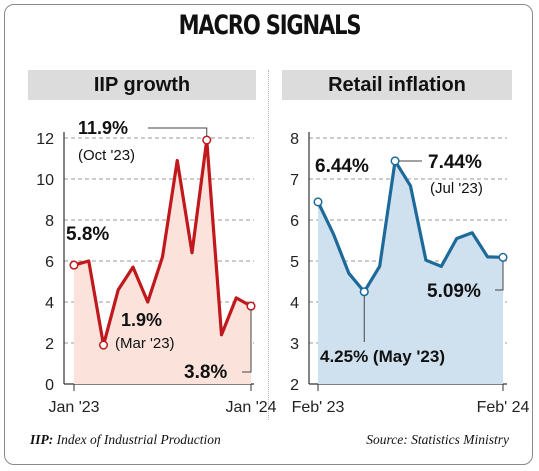 Image resolution: width=539 pixels, height=471 pixels. I want to click on iip-panel-title: IIP growth, so click(142, 85).